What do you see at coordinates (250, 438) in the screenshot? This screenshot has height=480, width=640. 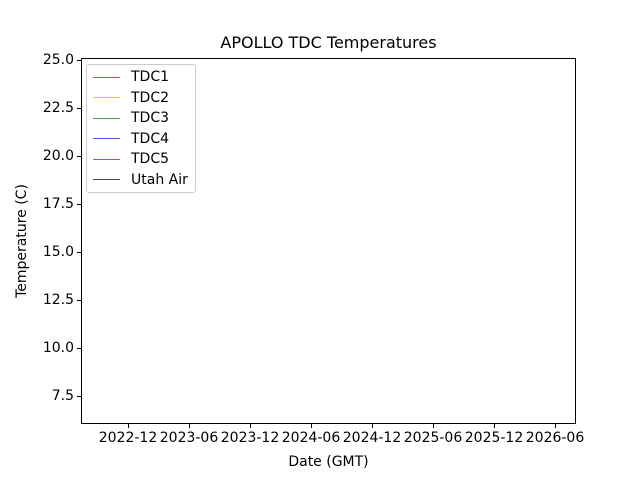 I see `x-tick-label: 2023-12` at bounding box center [250, 438].